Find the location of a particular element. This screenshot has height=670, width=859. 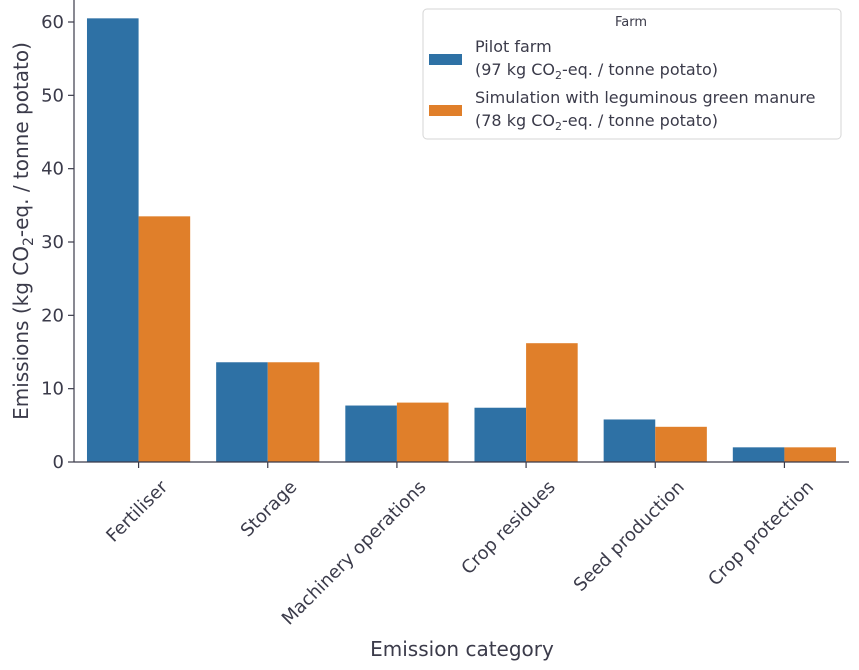

legend-label-1-line-1: Pilot farm is located at coordinates (513, 46).